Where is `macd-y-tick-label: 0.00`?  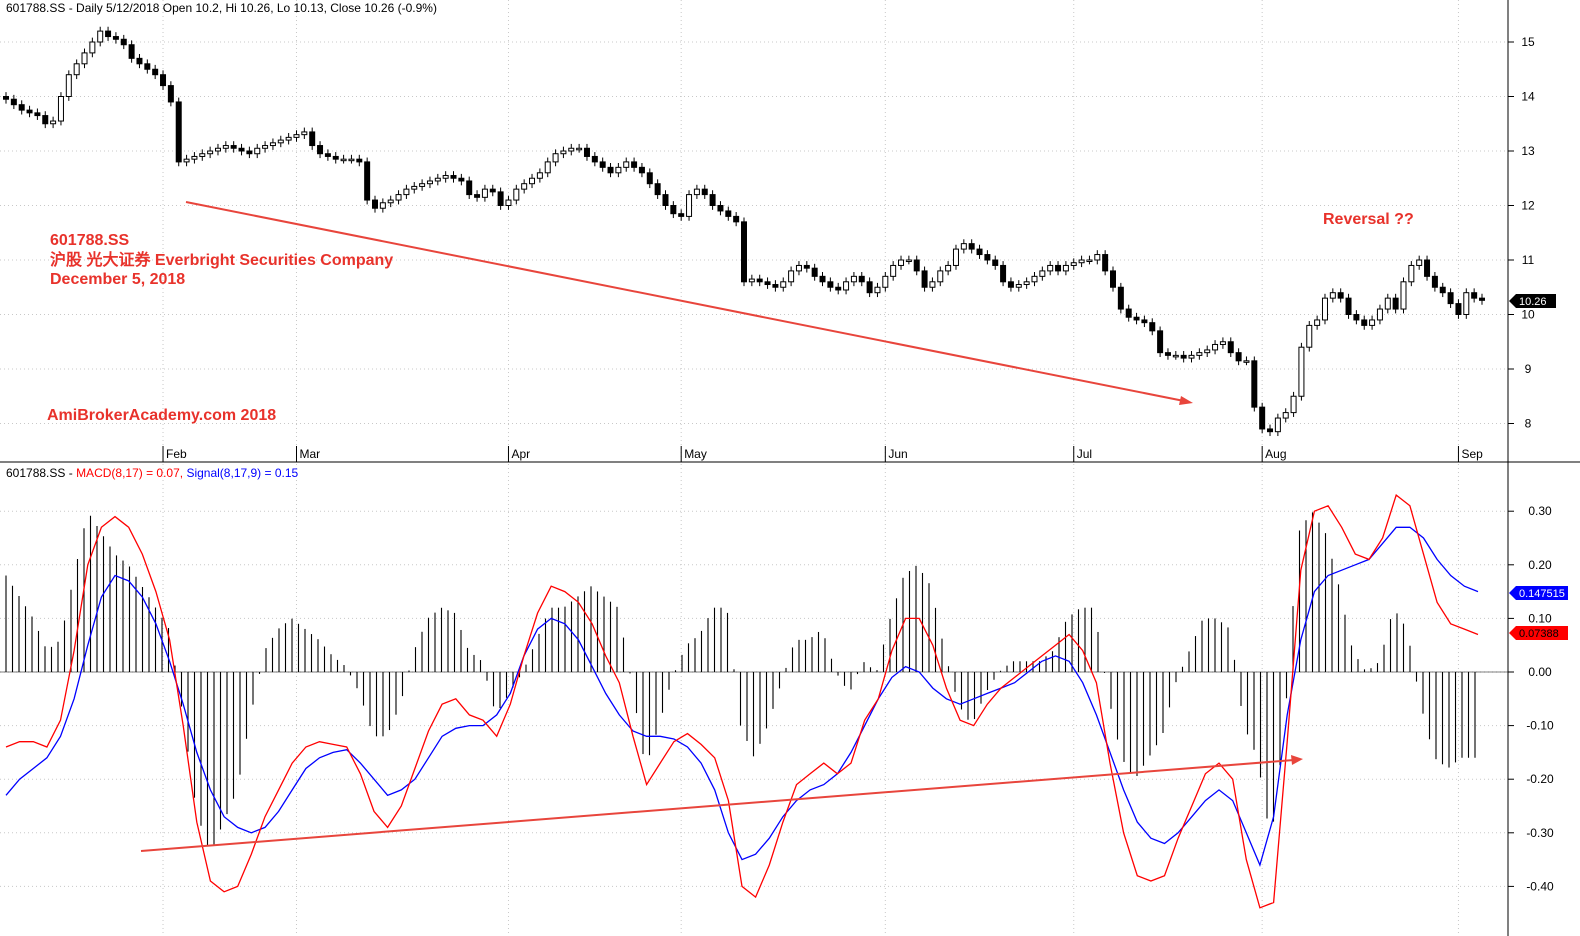 macd-y-tick-label: 0.00 is located at coordinates (1540, 672).